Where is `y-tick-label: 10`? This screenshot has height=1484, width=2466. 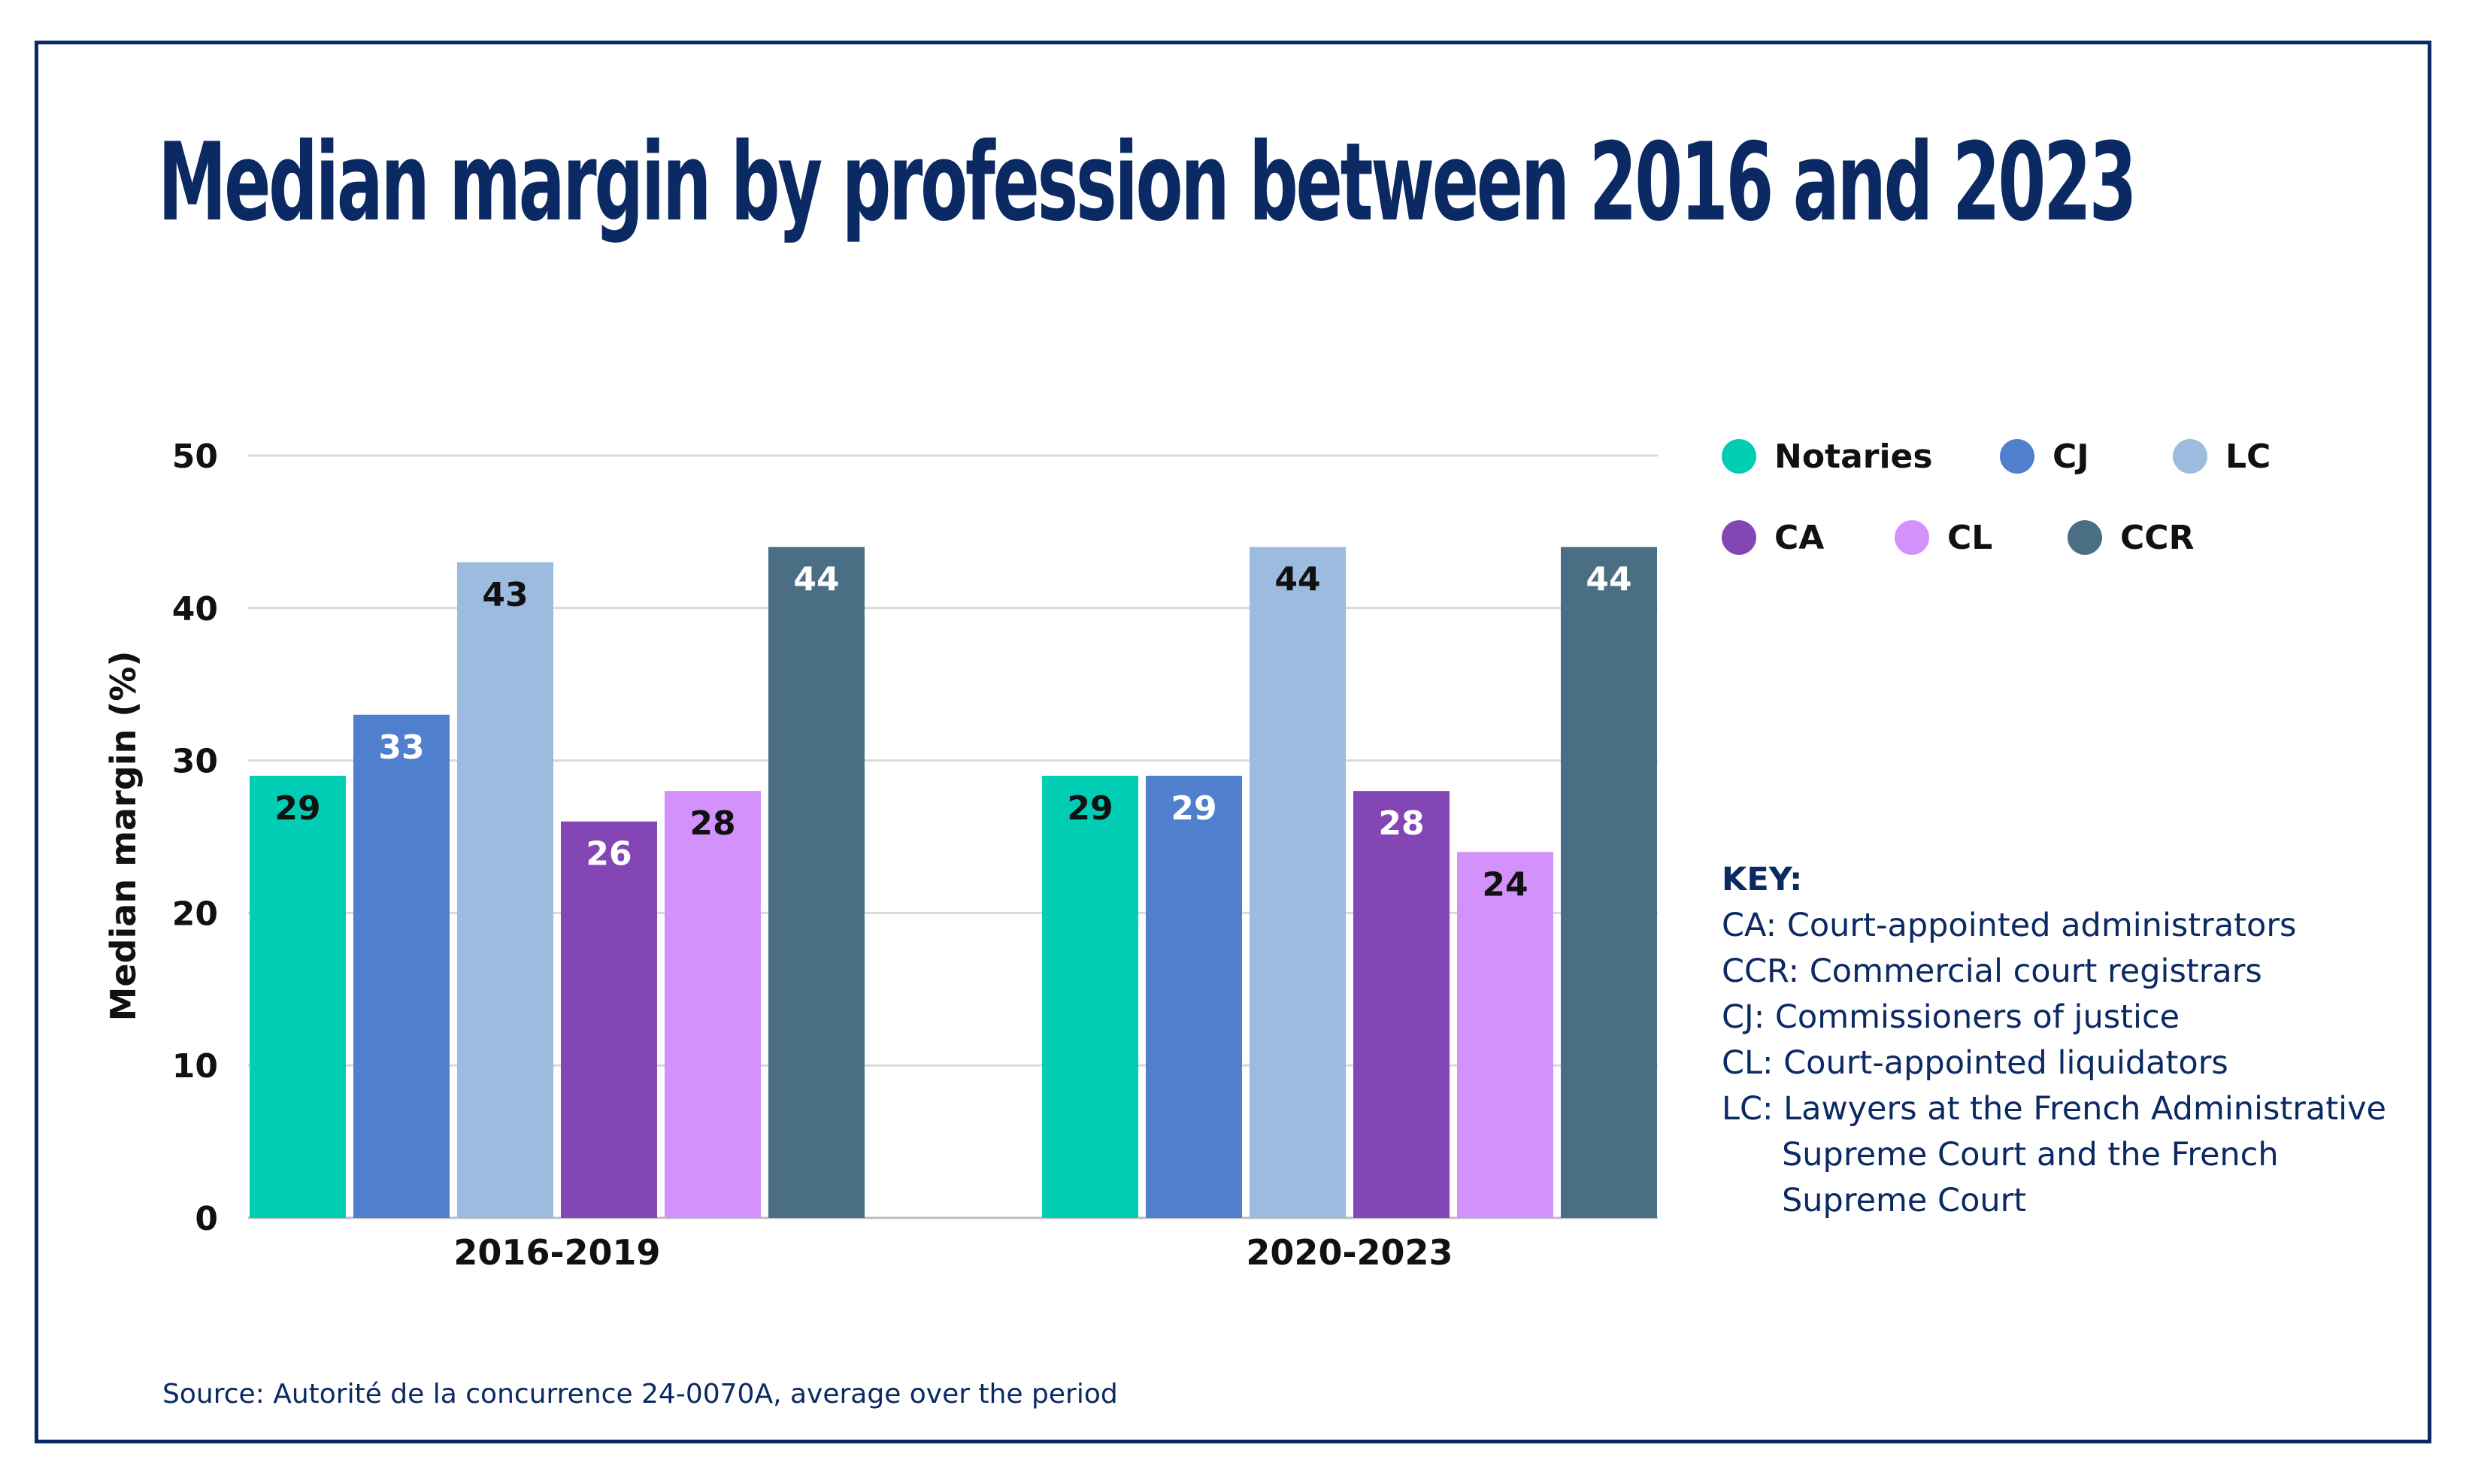
y-tick-label: 10 is located at coordinates (195, 1066).